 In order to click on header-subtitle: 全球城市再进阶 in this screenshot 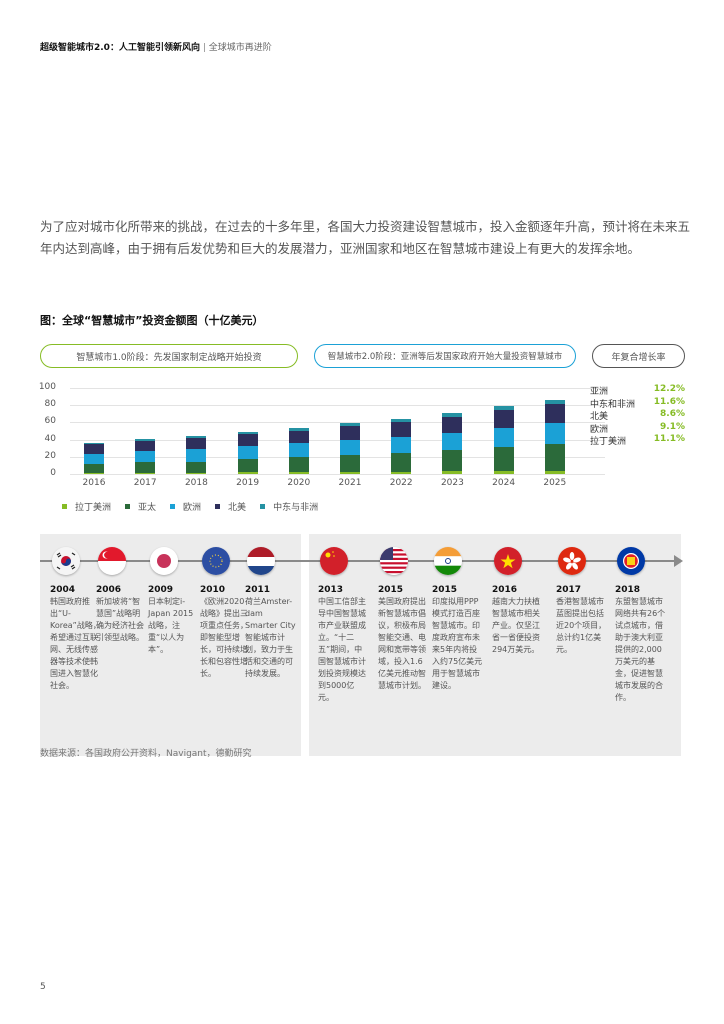, I will do `click(240, 48)`.